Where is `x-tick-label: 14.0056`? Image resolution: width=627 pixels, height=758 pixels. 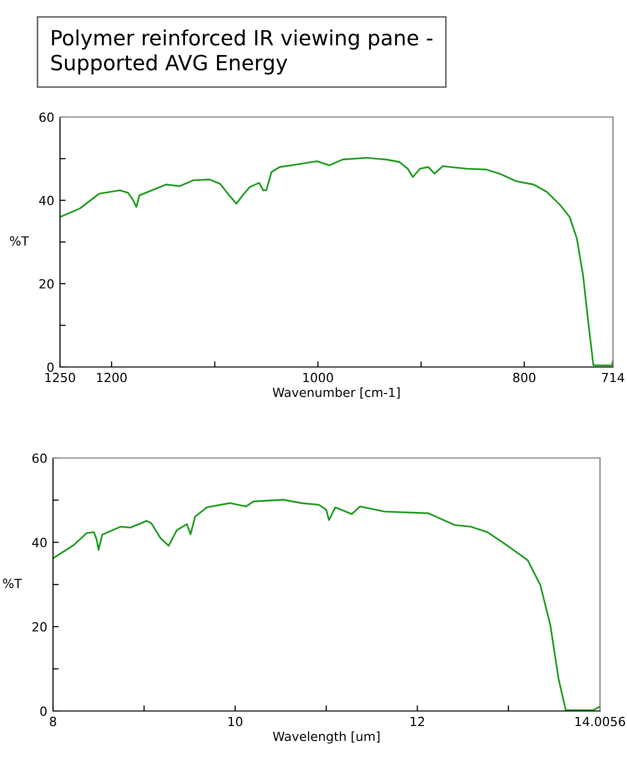
x-tick-label: 14.0056 is located at coordinates (601, 721).